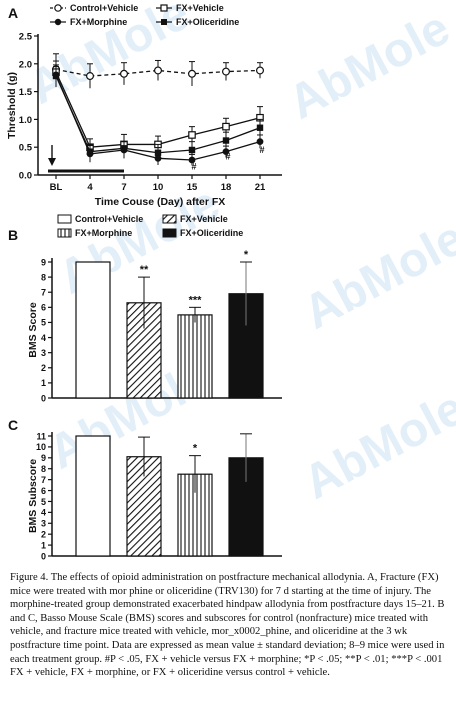 This screenshot has width=456, height=724. What do you see at coordinates (160, 202) in the screenshot?
I see `panel-a-x-axis-title: Time Couse (Day) after FX` at bounding box center [160, 202].